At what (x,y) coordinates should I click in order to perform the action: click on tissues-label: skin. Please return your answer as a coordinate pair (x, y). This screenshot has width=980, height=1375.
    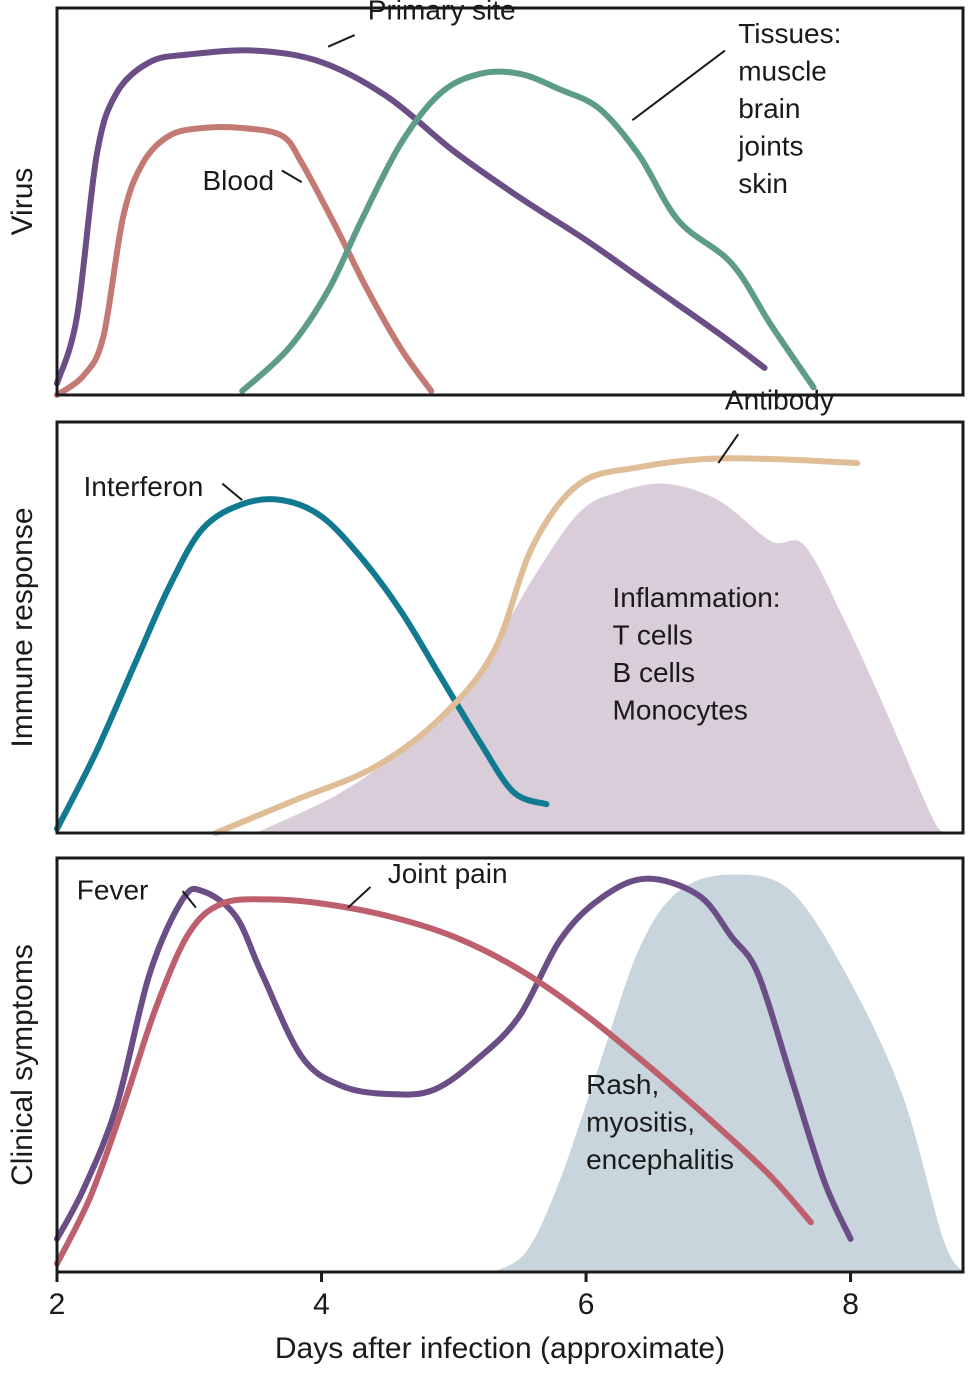
    Looking at the image, I should click on (763, 183).